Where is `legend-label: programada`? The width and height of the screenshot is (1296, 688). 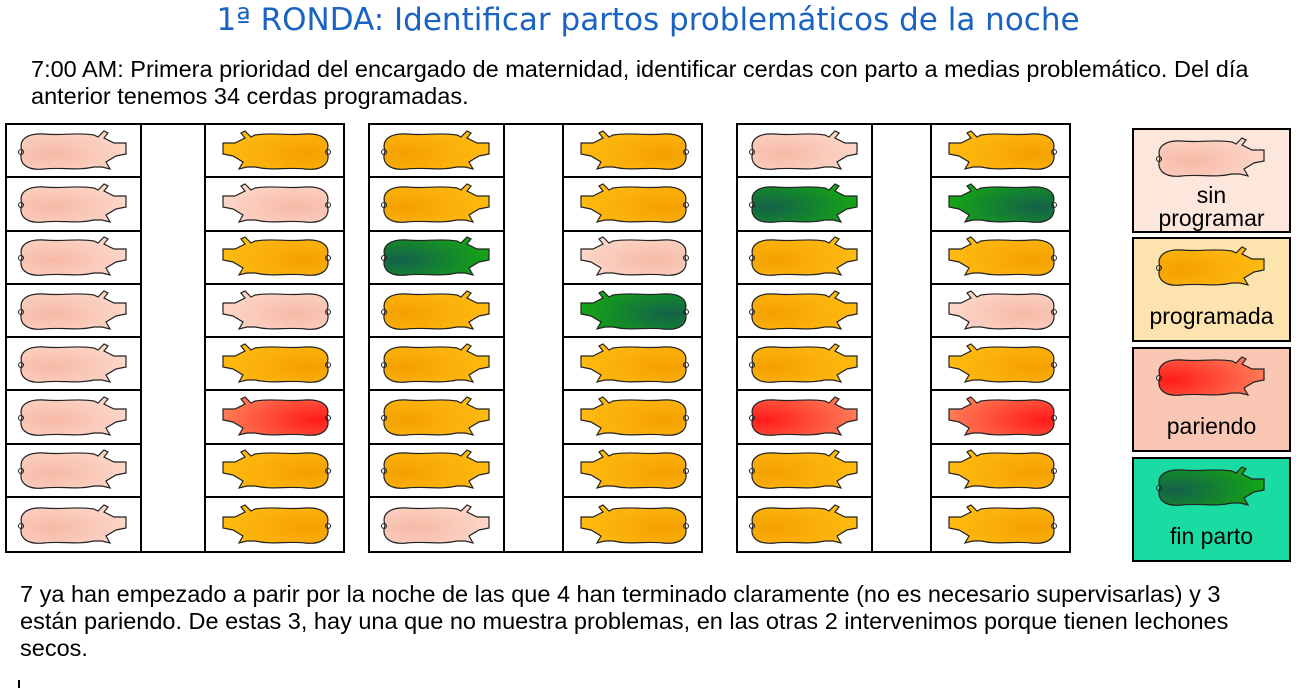
legend-label: programada is located at coordinates (1211, 316).